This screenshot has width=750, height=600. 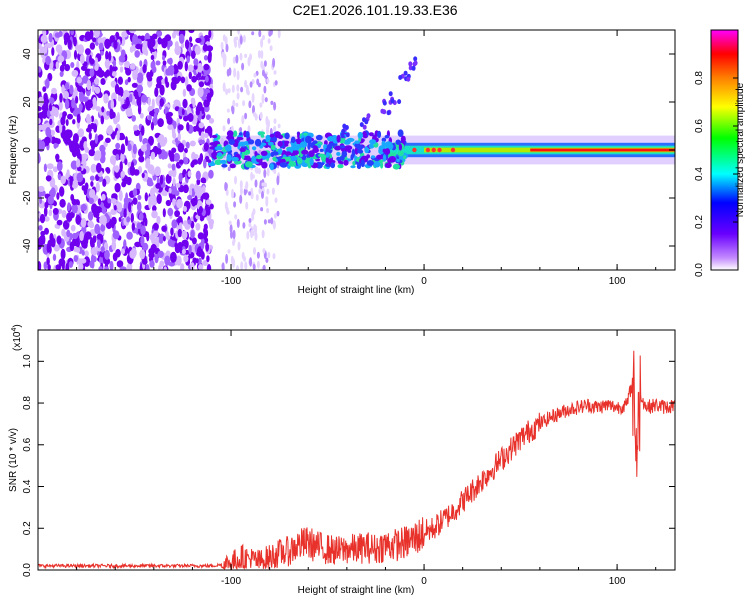 I want to click on x-tick-label: -100, so click(x=231, y=281).